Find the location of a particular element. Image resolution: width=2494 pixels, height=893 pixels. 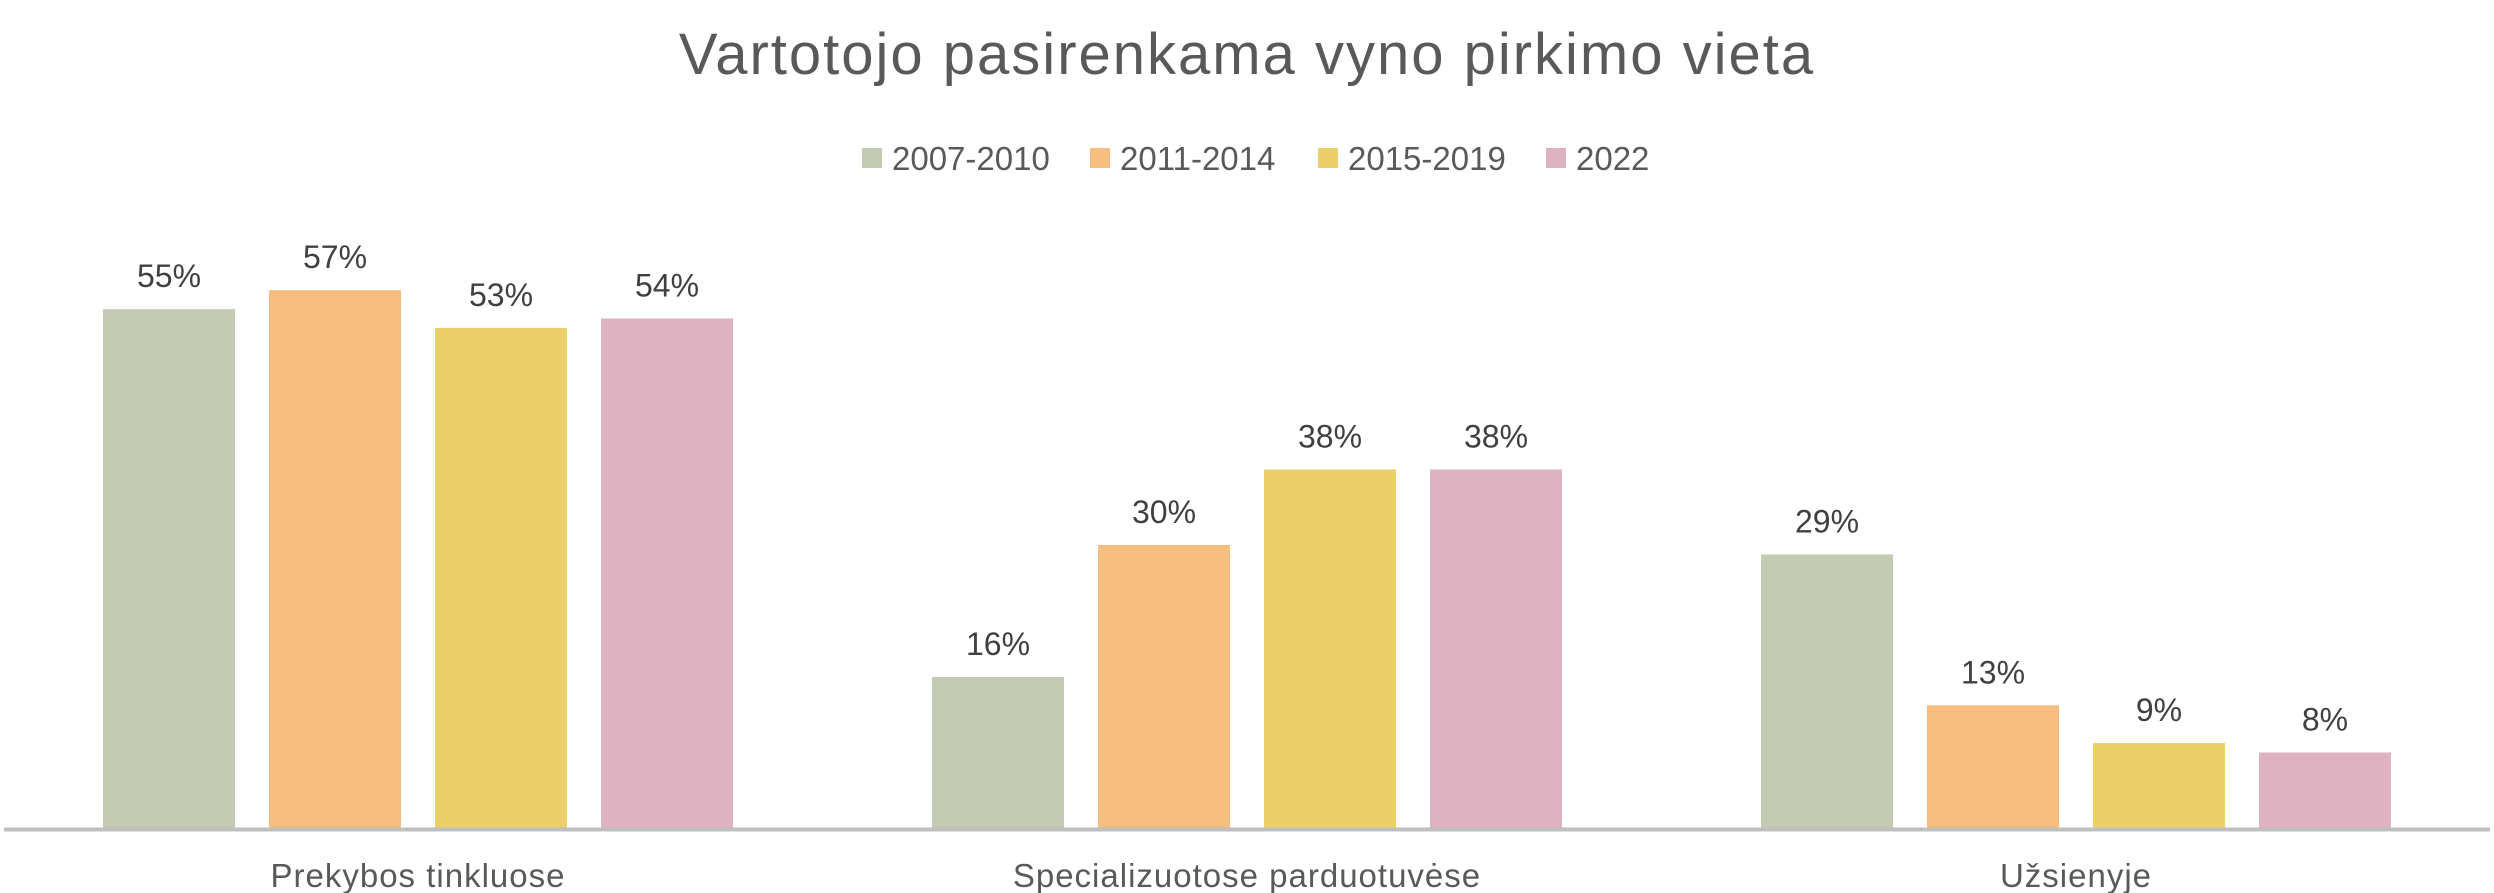

chart-title: Vartotojo pasirenkama vyno pirkimo vieta is located at coordinates (1247, 54).